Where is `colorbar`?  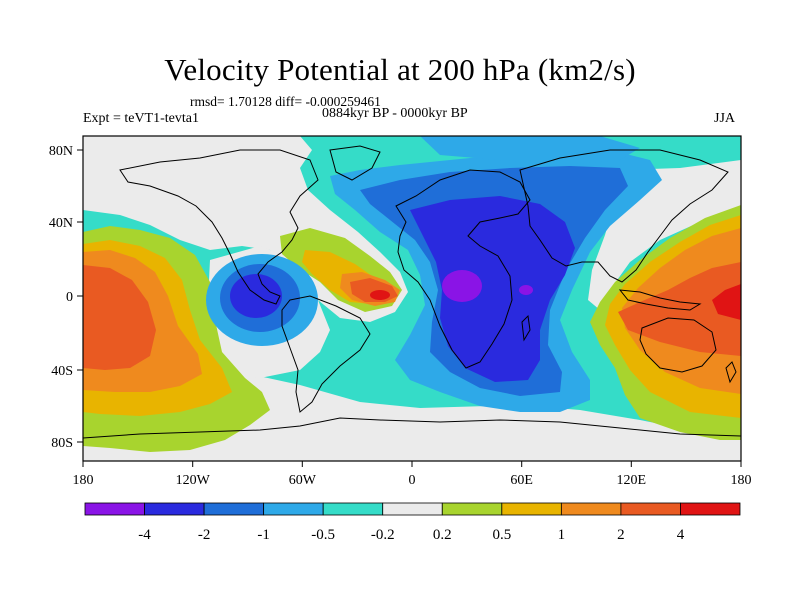 colorbar is located at coordinates (412, 509).